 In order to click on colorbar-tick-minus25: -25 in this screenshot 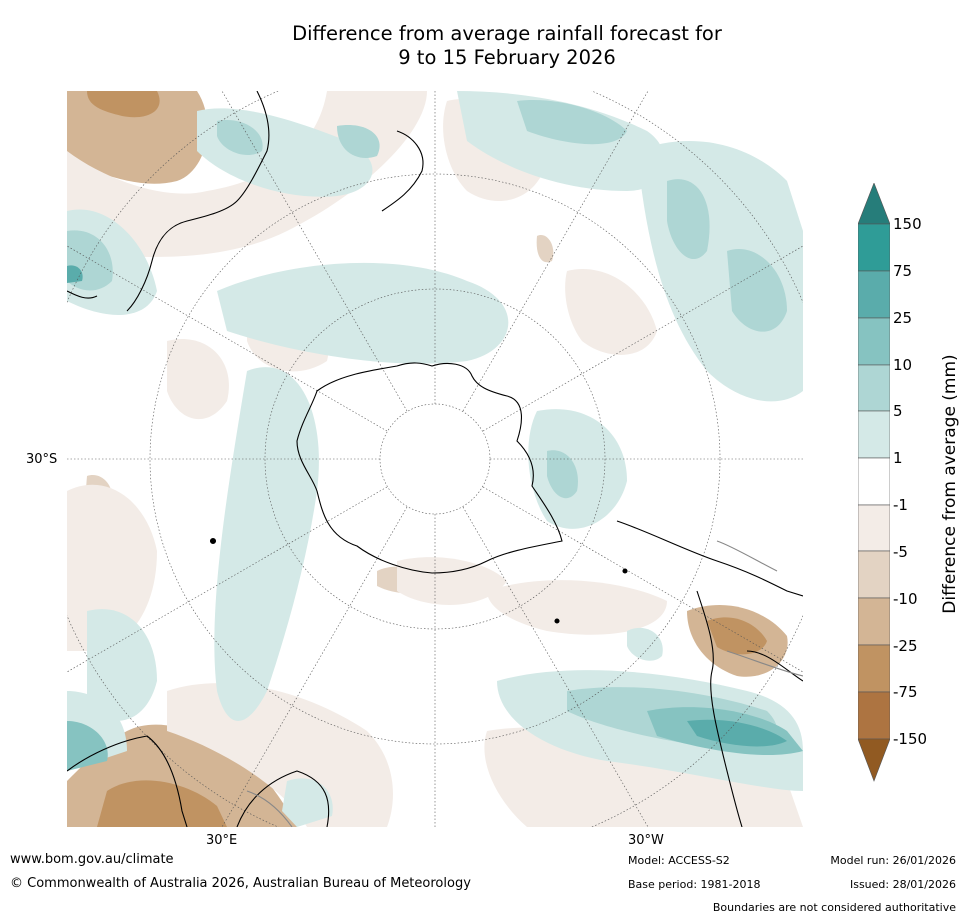, I will do `click(905, 646)`.